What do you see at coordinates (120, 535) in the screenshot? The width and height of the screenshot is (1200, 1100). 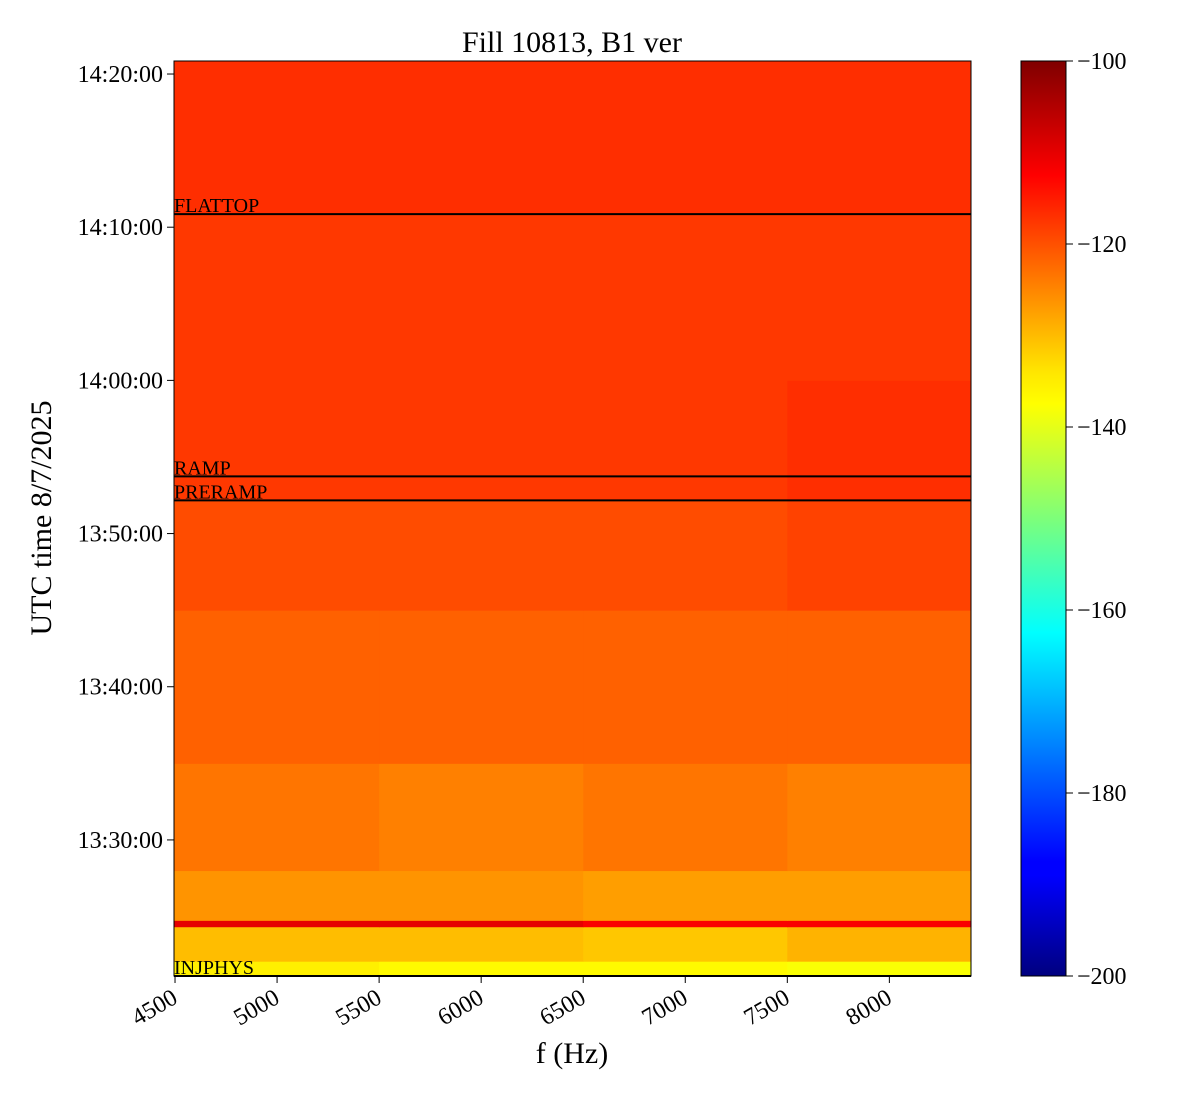 I see `y-tick-label: 13:50:00` at bounding box center [120, 535].